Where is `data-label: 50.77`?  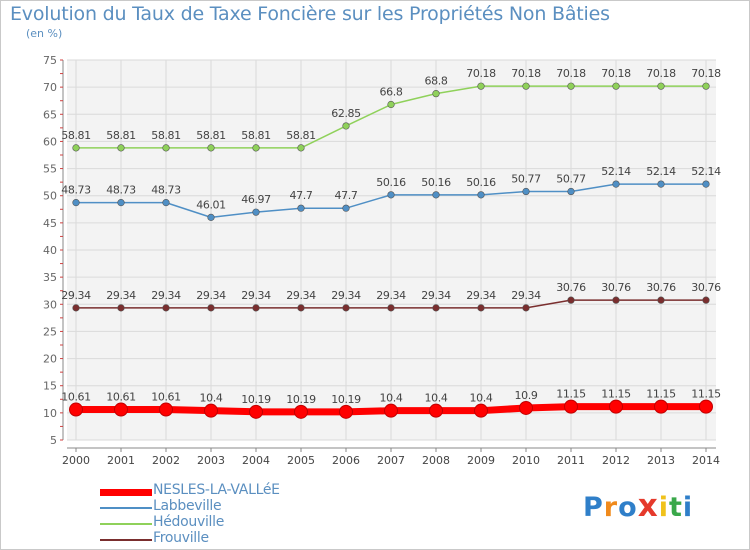 data-label: 50.77 is located at coordinates (571, 179).